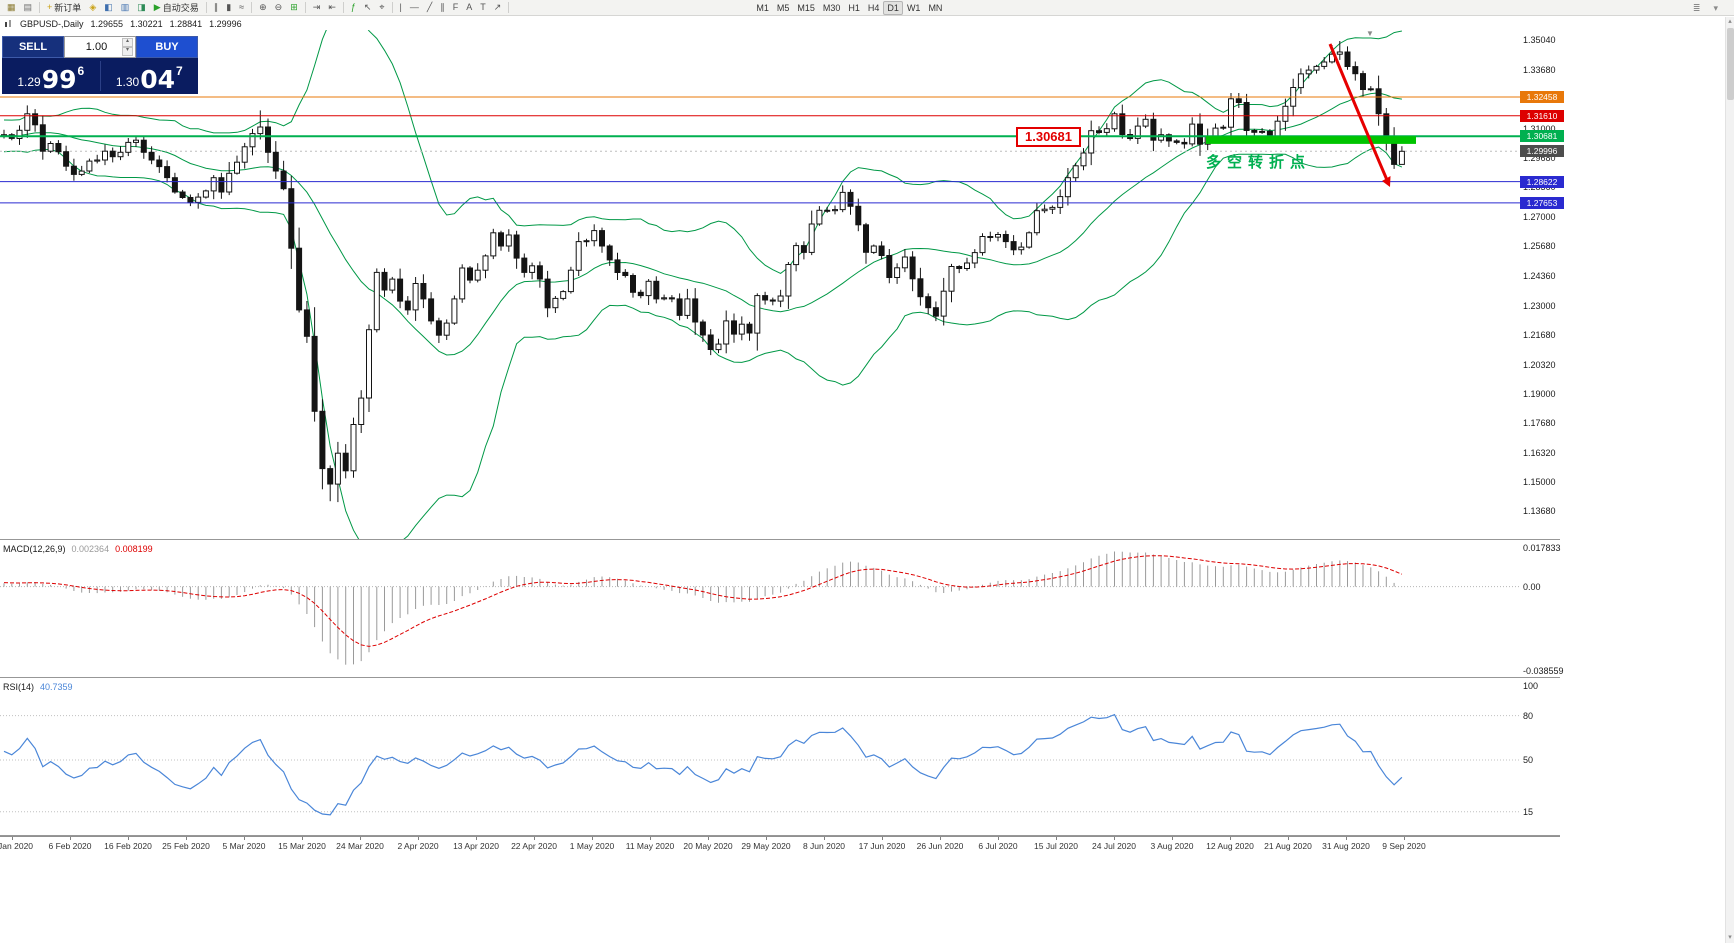 This screenshot has width=1734, height=943. What do you see at coordinates (167, 47) in the screenshot?
I see `buy-button: BUY` at bounding box center [167, 47].